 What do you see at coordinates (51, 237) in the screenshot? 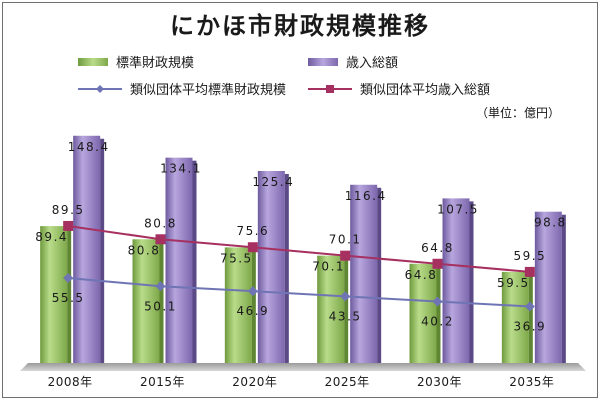
I see `bar-standard-value-label: 89.4` at bounding box center [51, 237].